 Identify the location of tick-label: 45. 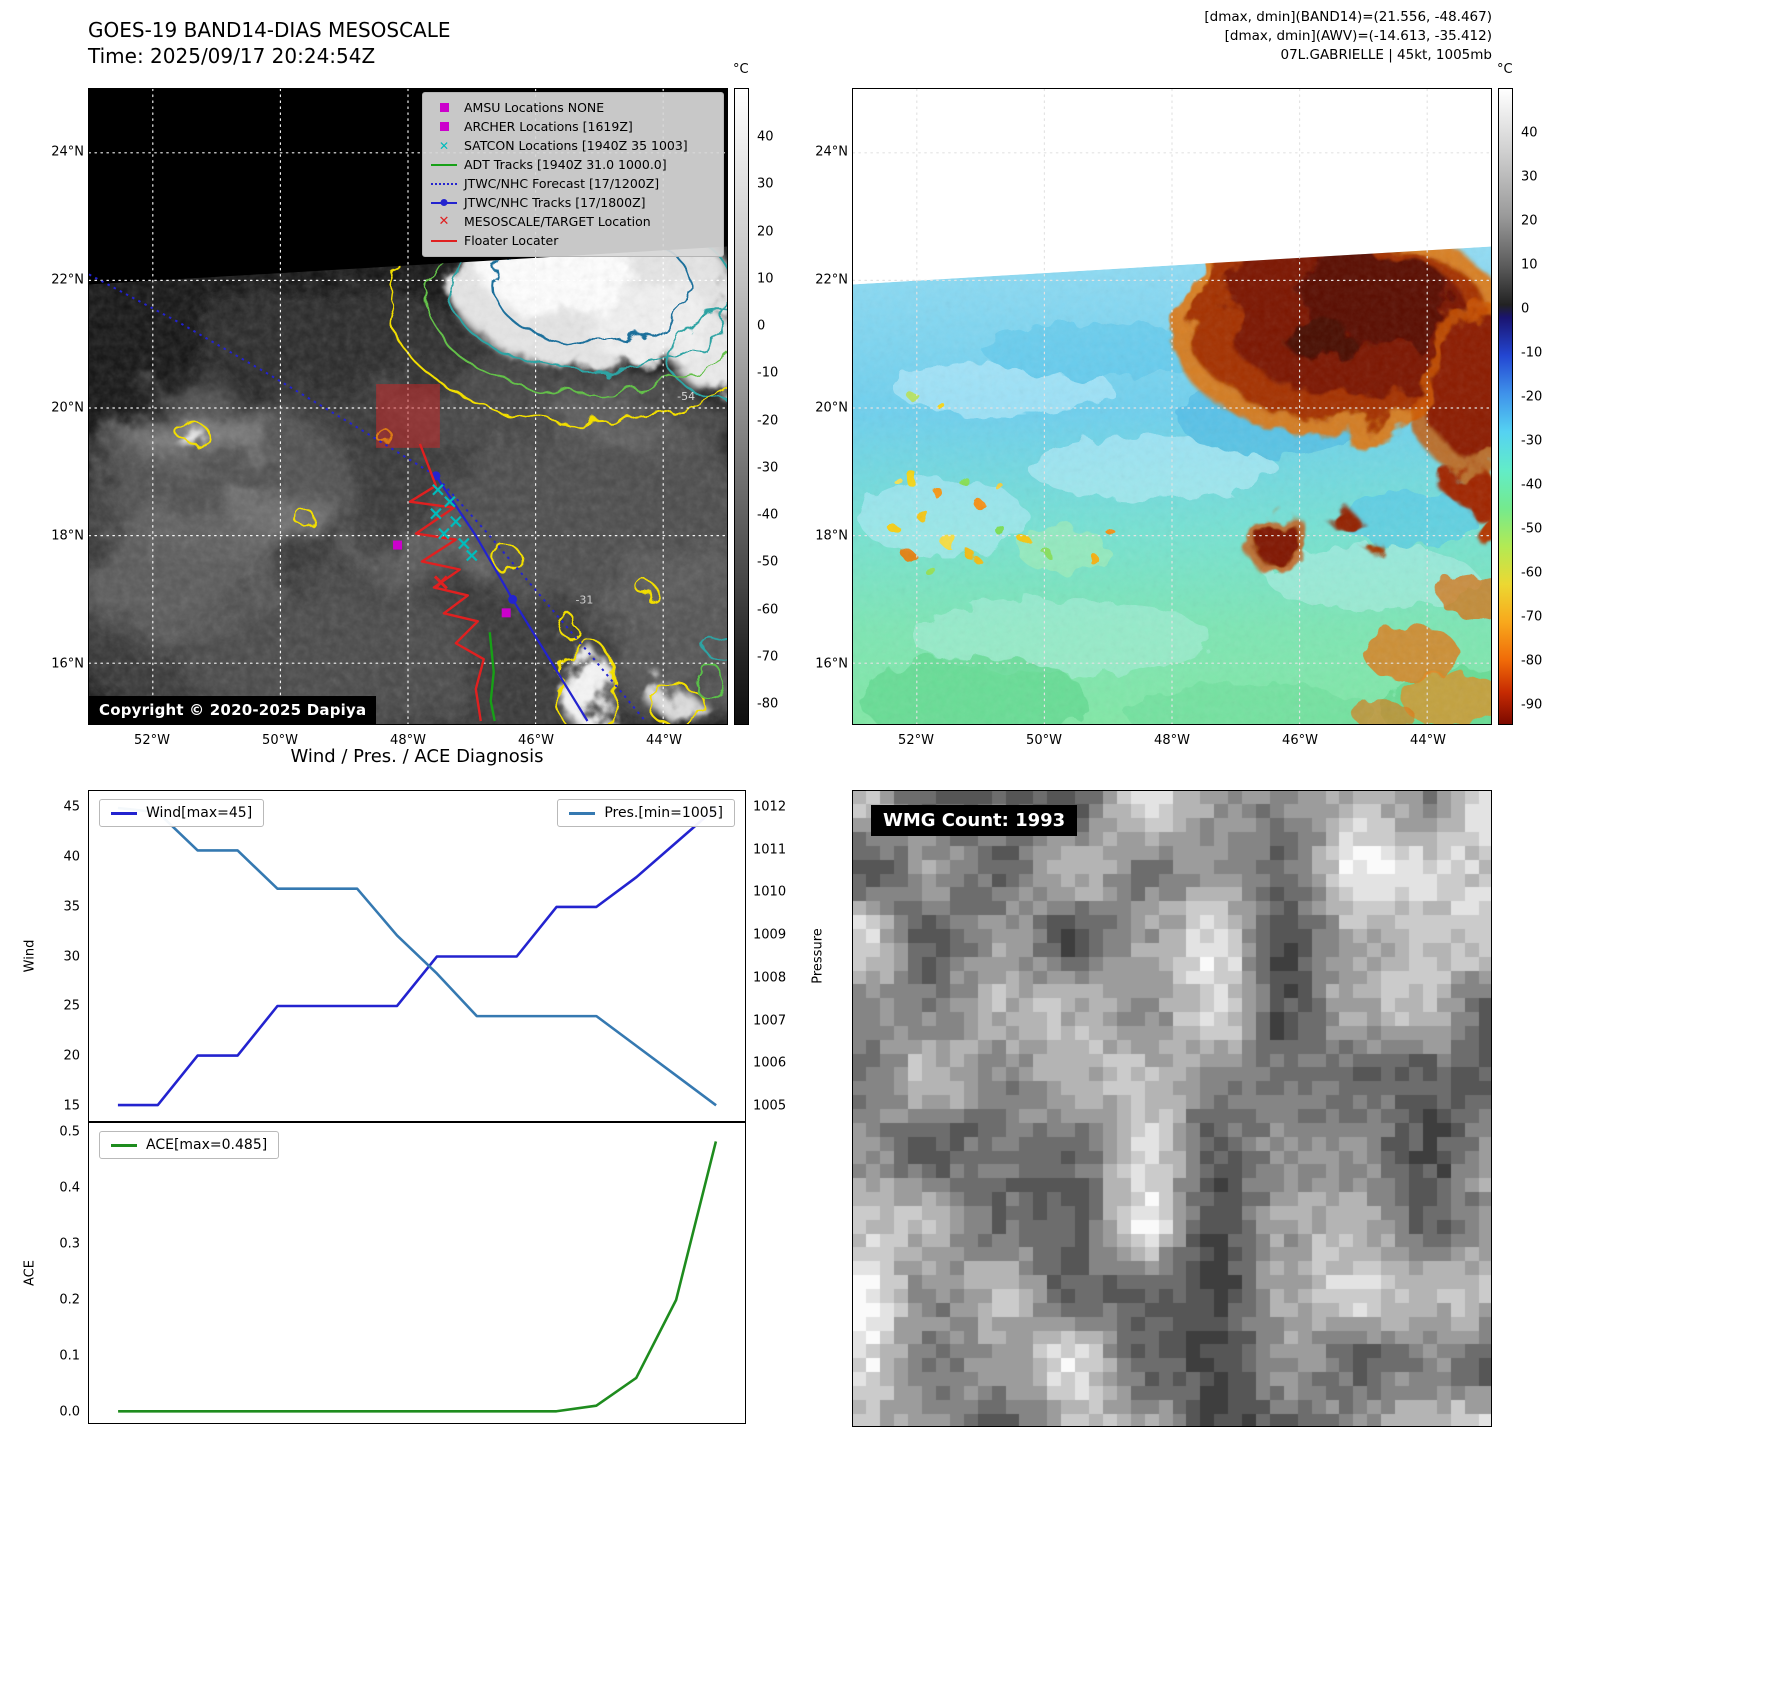
(71, 807).